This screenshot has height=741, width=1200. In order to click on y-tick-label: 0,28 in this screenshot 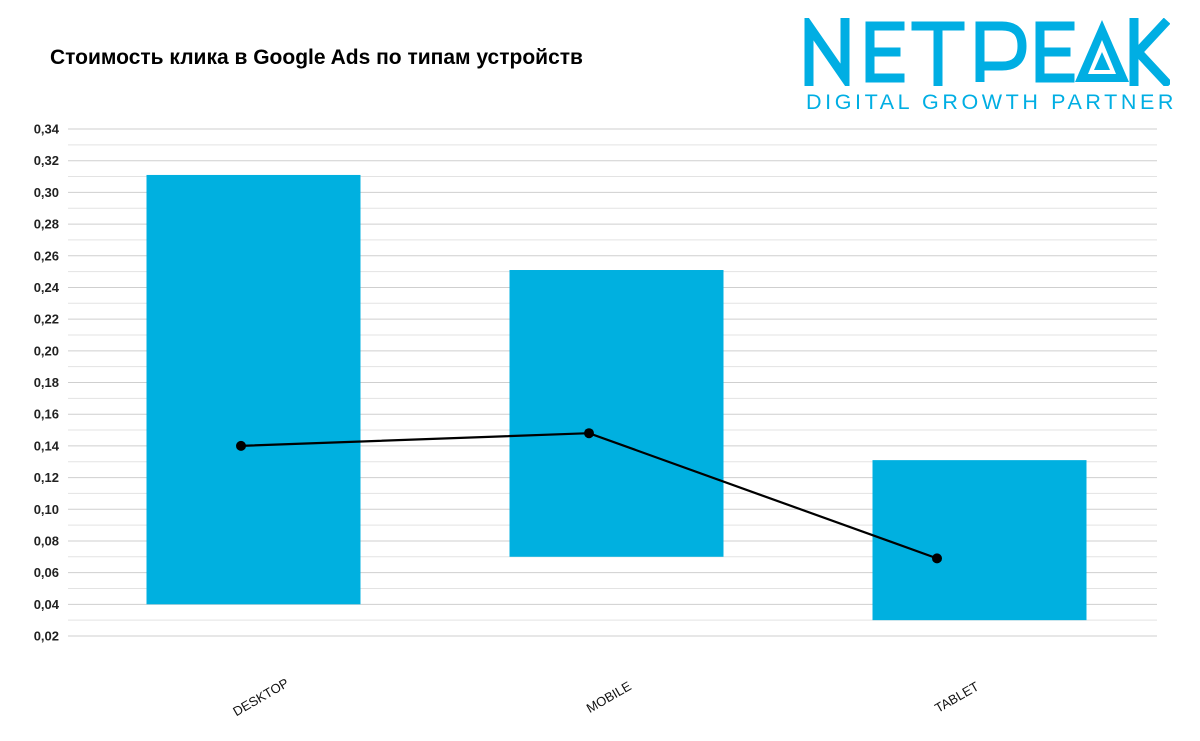, I will do `click(46, 224)`.